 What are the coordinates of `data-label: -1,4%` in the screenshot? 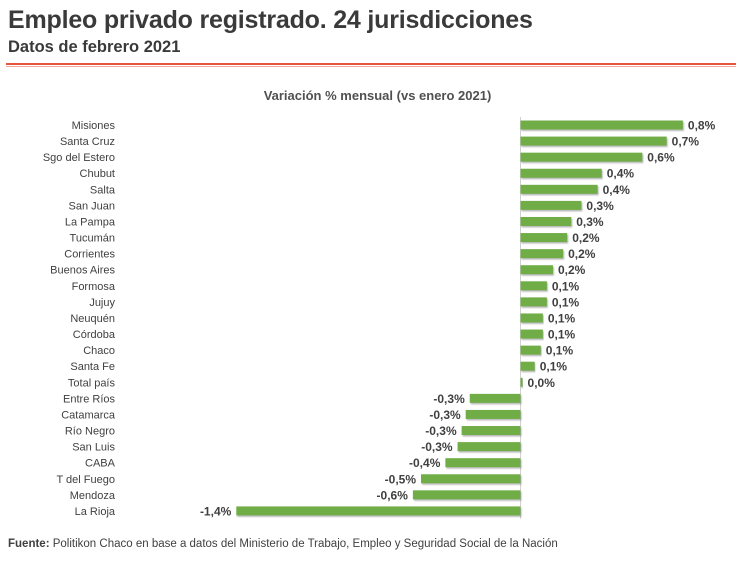 It's located at (216, 511).